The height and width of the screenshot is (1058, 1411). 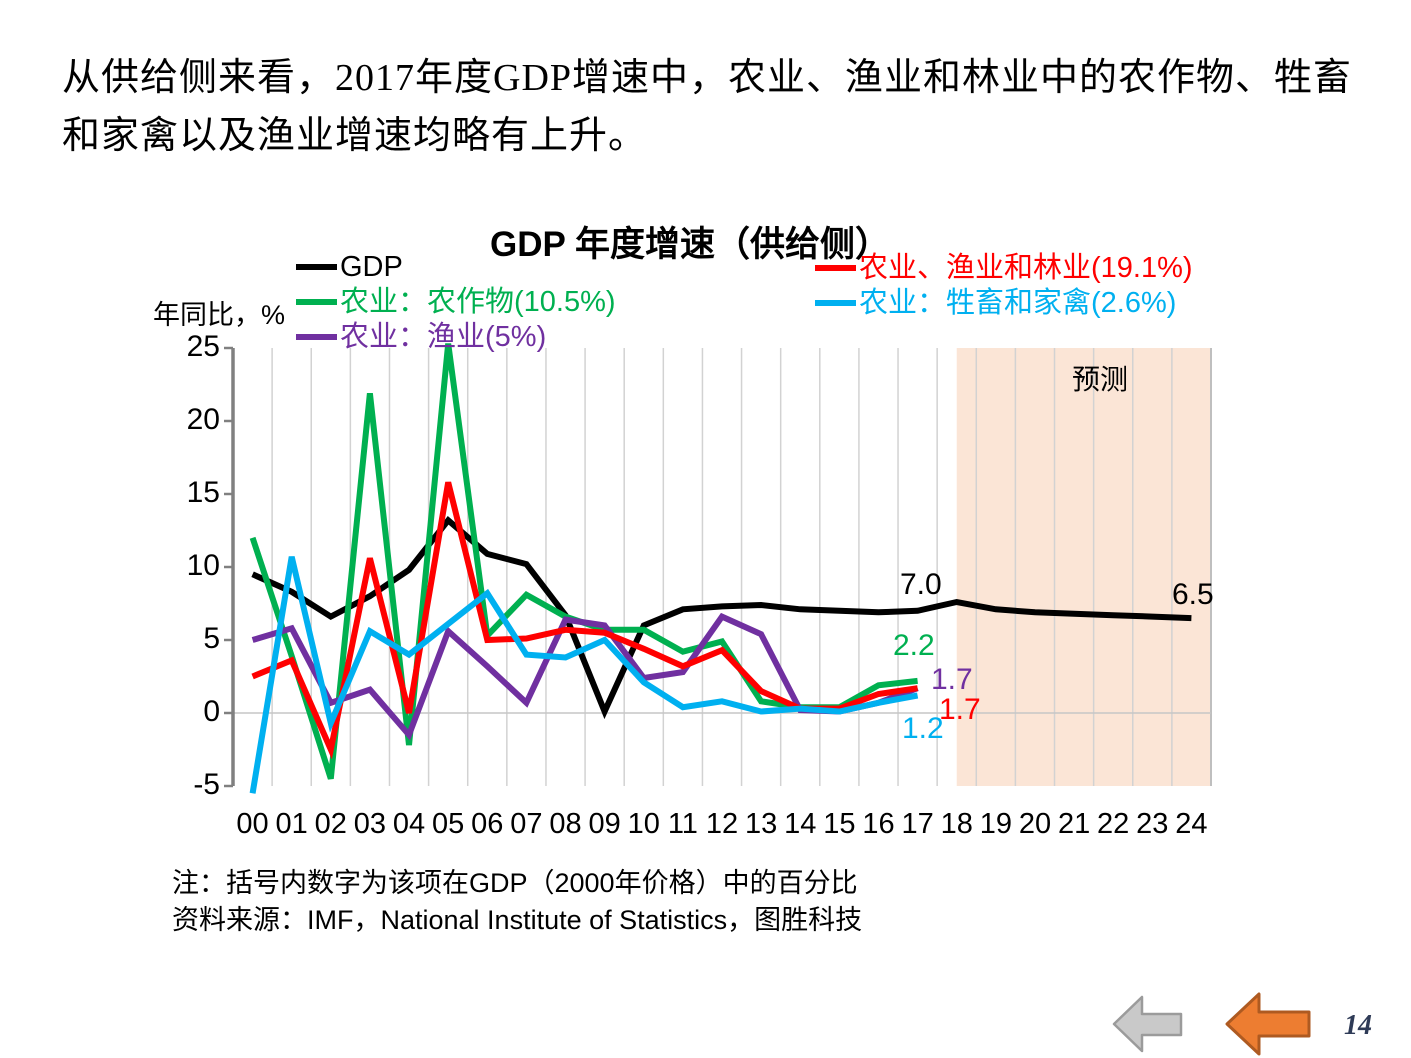 What do you see at coordinates (878, 824) in the screenshot?
I see `x-tick-label: 16` at bounding box center [878, 824].